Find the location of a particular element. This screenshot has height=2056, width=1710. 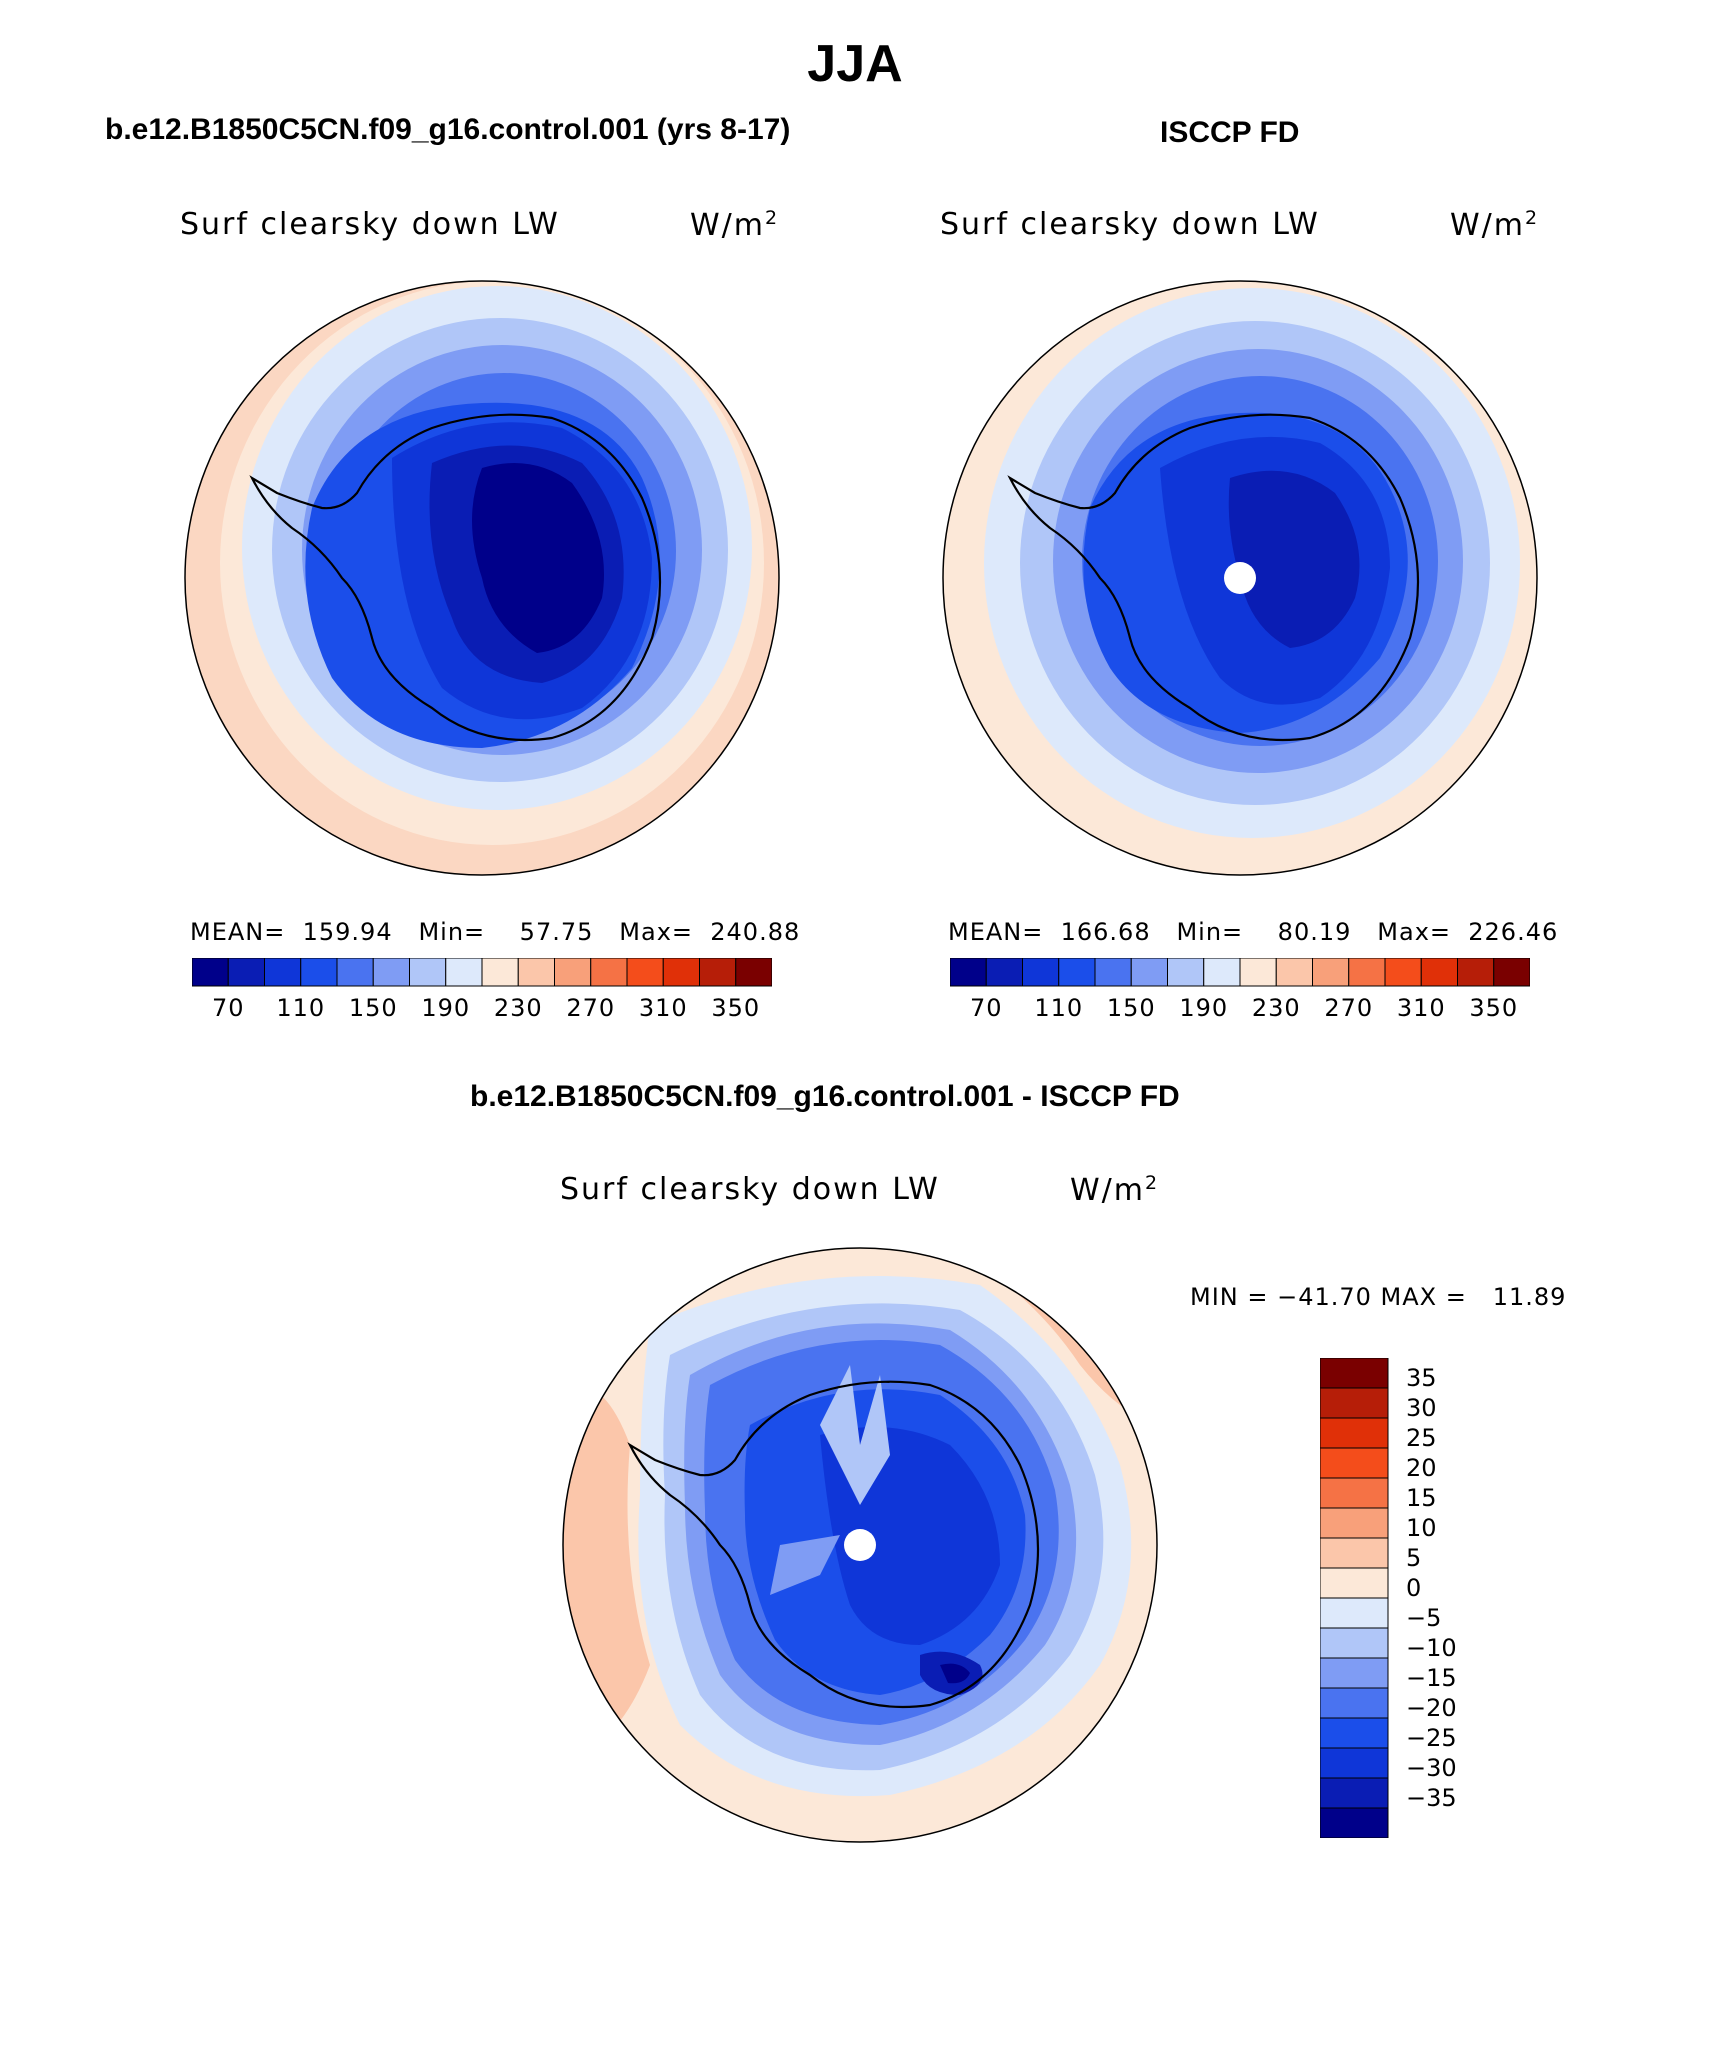

colorbar-tick-label: 10 is located at coordinates (1421, 1528).